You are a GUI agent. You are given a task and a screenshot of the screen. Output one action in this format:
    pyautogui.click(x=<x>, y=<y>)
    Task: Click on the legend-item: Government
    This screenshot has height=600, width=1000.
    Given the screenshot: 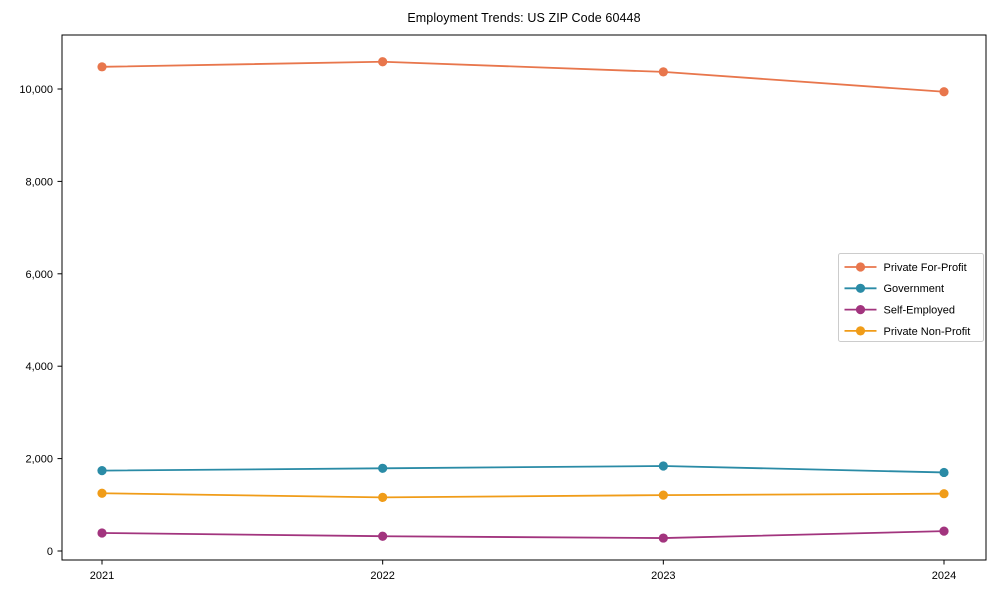 What is the action you would take?
    pyautogui.click(x=894, y=289)
    